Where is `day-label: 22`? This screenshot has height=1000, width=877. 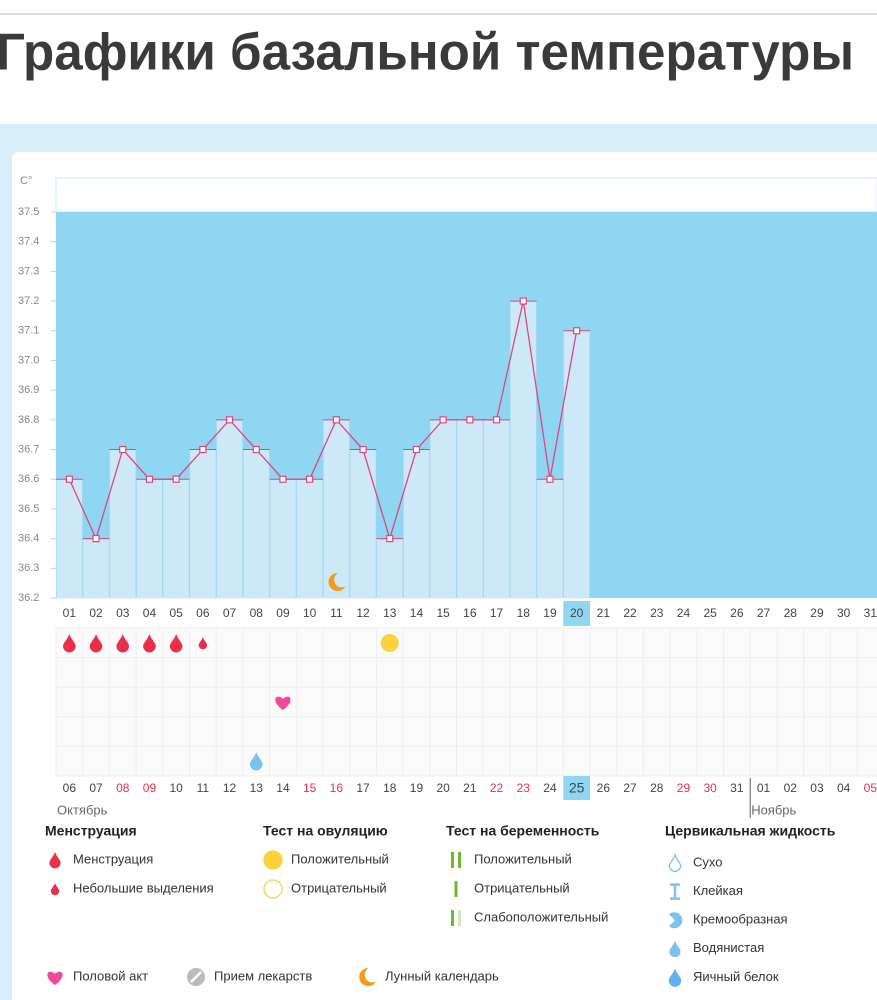 day-label: 22 is located at coordinates (630, 613).